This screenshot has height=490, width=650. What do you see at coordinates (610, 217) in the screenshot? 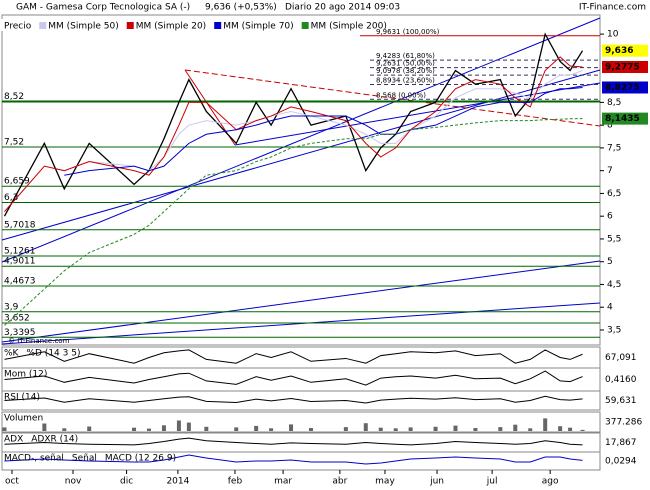
I see `y-tick-label: 6` at bounding box center [610, 217].